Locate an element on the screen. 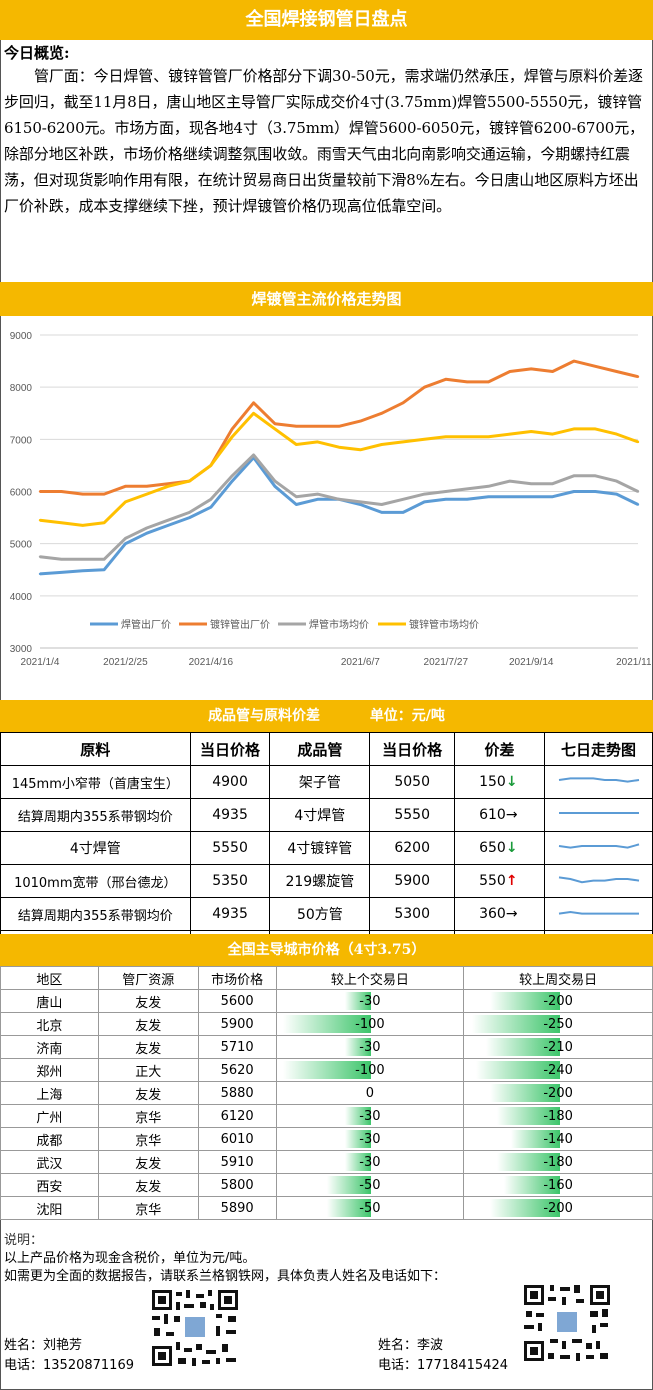  contact-name: 姓名：李波 is located at coordinates (411, 1345).